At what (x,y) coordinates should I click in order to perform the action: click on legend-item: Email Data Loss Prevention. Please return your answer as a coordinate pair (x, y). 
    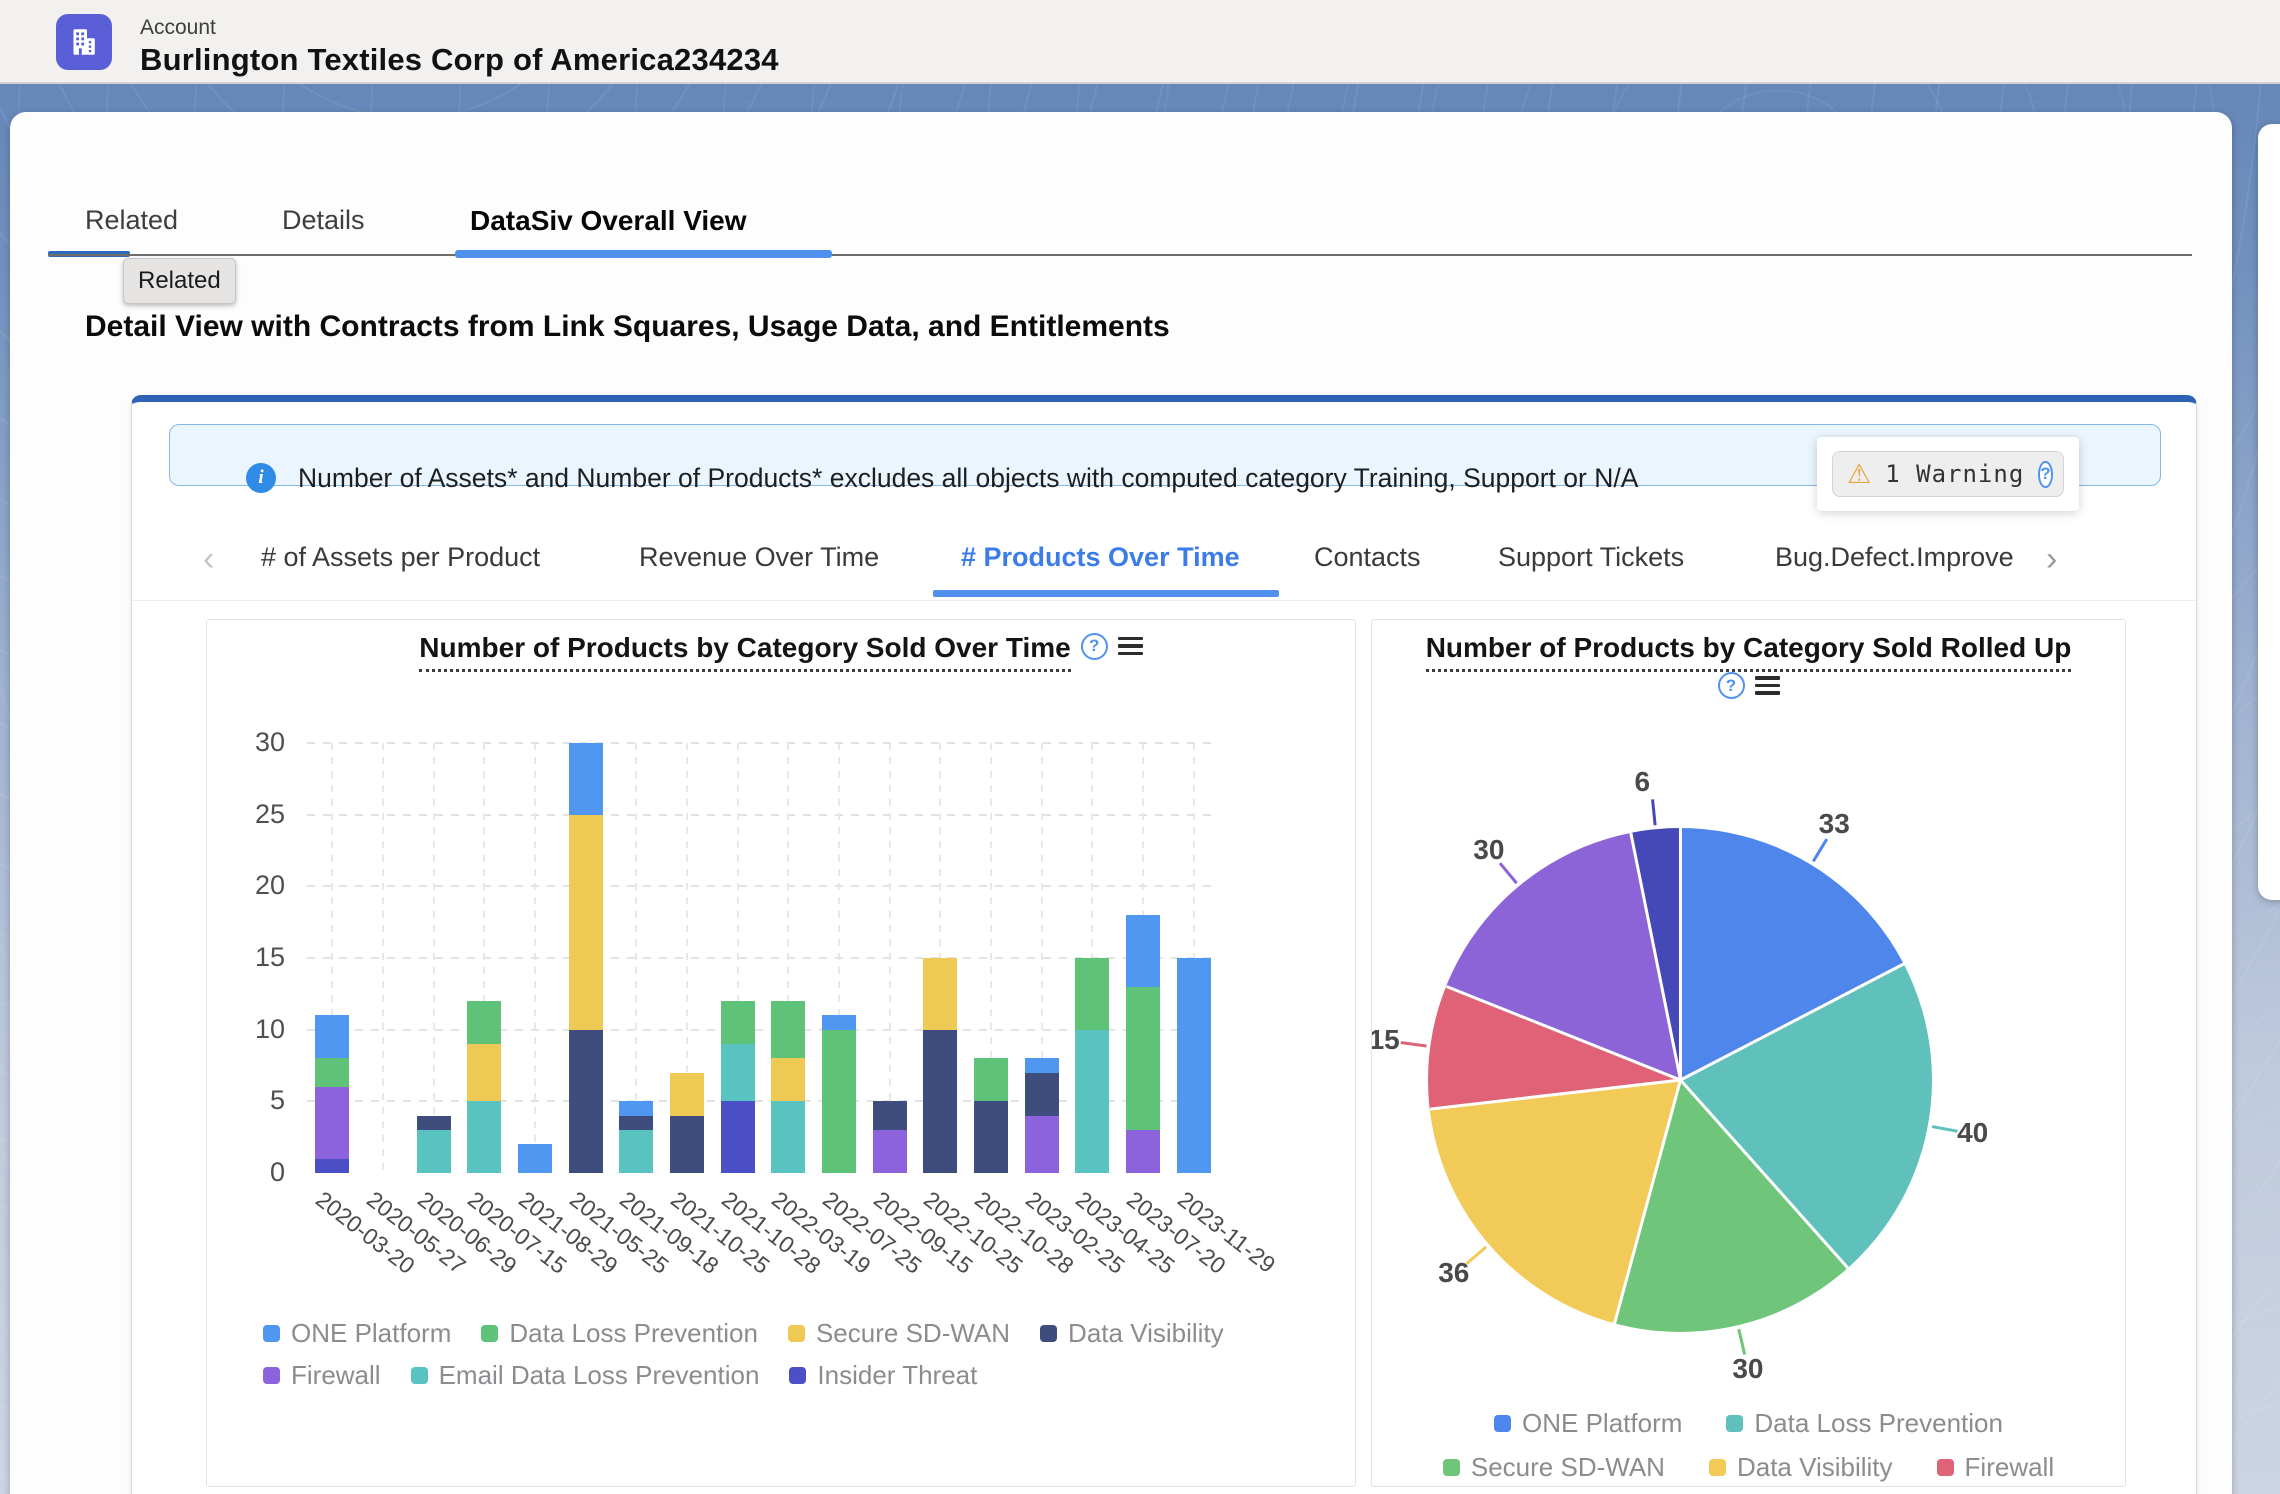
    Looking at the image, I should click on (584, 1375).